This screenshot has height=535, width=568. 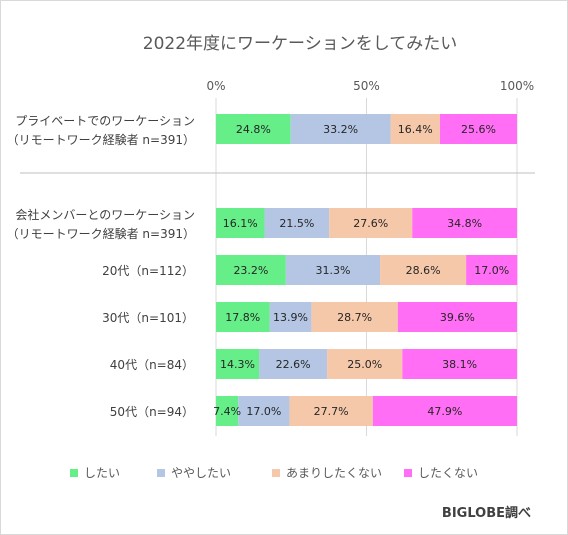 What do you see at coordinates (148, 271) in the screenshot?
I see `category-label: 20代（n=112）` at bounding box center [148, 271].